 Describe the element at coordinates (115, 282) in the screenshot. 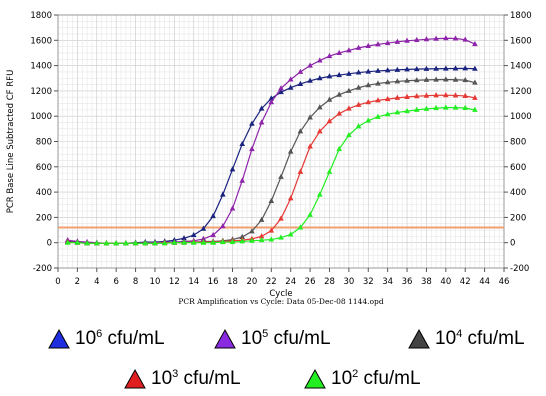

I see `x-tick-label: 6` at that location.